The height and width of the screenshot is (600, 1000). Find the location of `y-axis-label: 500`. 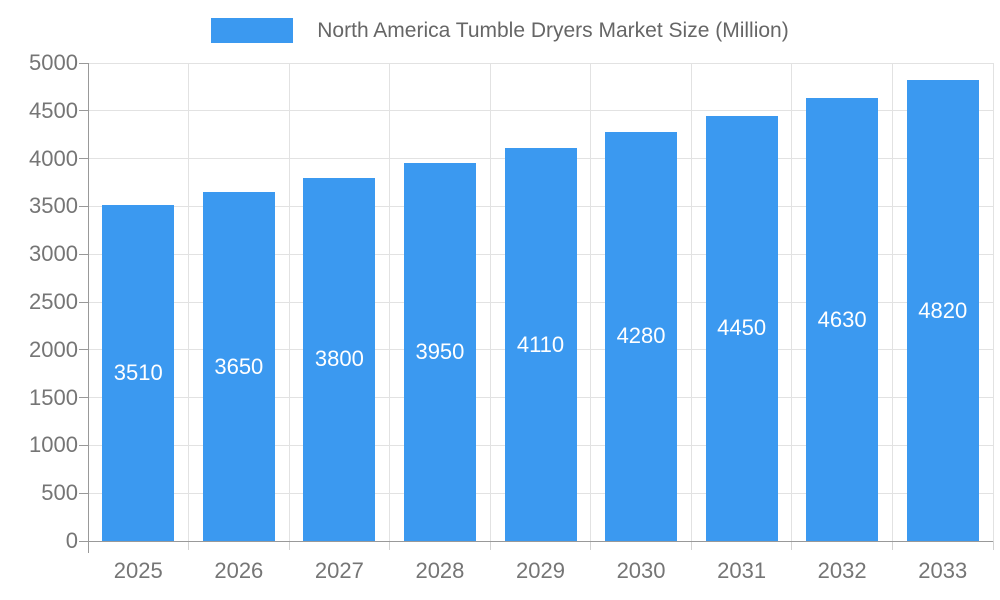

y-axis-label: 500 is located at coordinates (59, 493).